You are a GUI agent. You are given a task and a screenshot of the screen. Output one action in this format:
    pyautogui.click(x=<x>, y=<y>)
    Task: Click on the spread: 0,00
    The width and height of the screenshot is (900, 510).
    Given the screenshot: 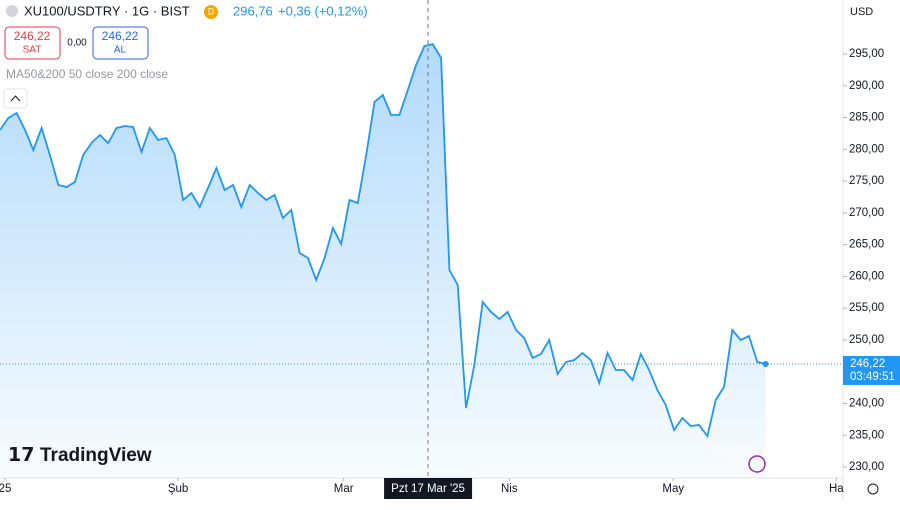 What is the action you would take?
    pyautogui.click(x=77, y=43)
    